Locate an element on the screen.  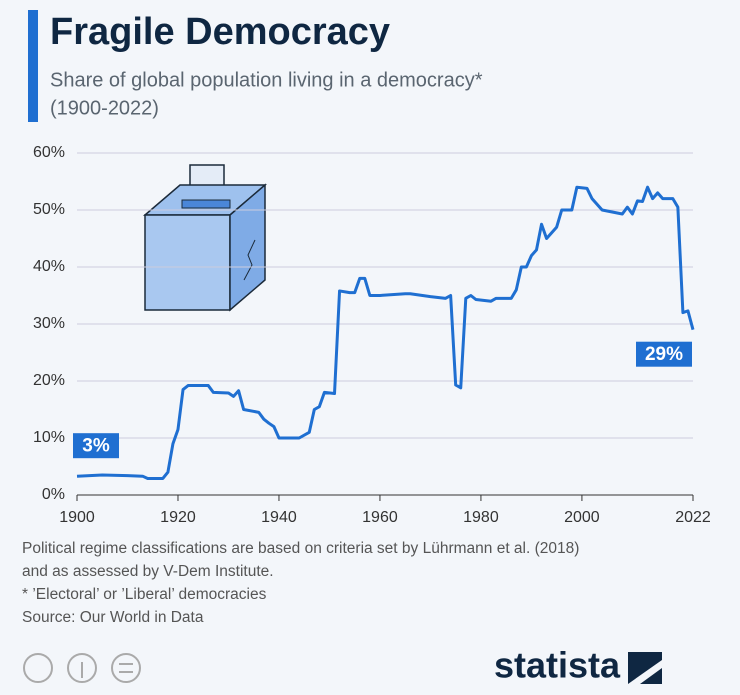
annotation: 3% is located at coordinates (96, 446).